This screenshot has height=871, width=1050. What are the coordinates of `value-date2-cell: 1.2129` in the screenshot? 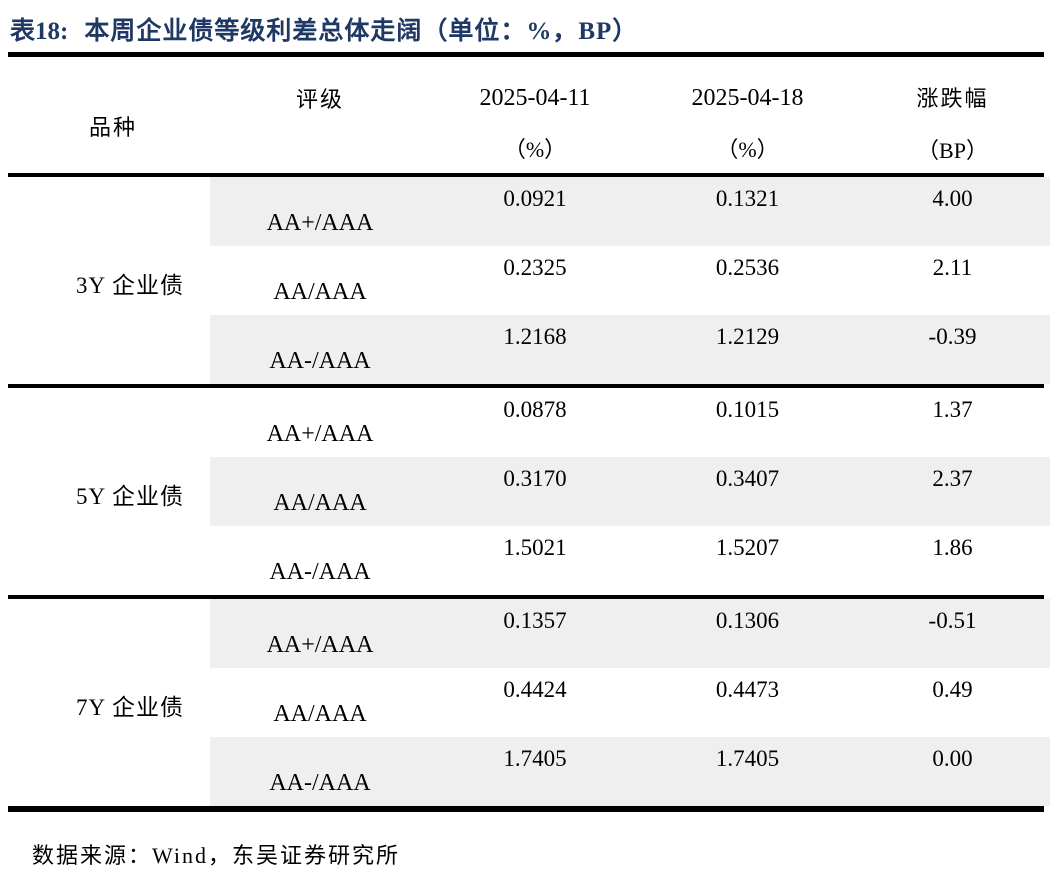 It's located at (747, 336).